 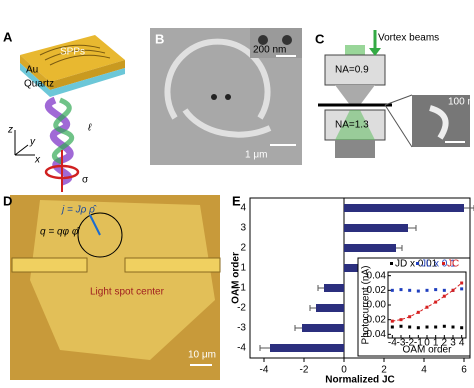 I want to click on x-tick-label: 4, so click(x=462, y=343).